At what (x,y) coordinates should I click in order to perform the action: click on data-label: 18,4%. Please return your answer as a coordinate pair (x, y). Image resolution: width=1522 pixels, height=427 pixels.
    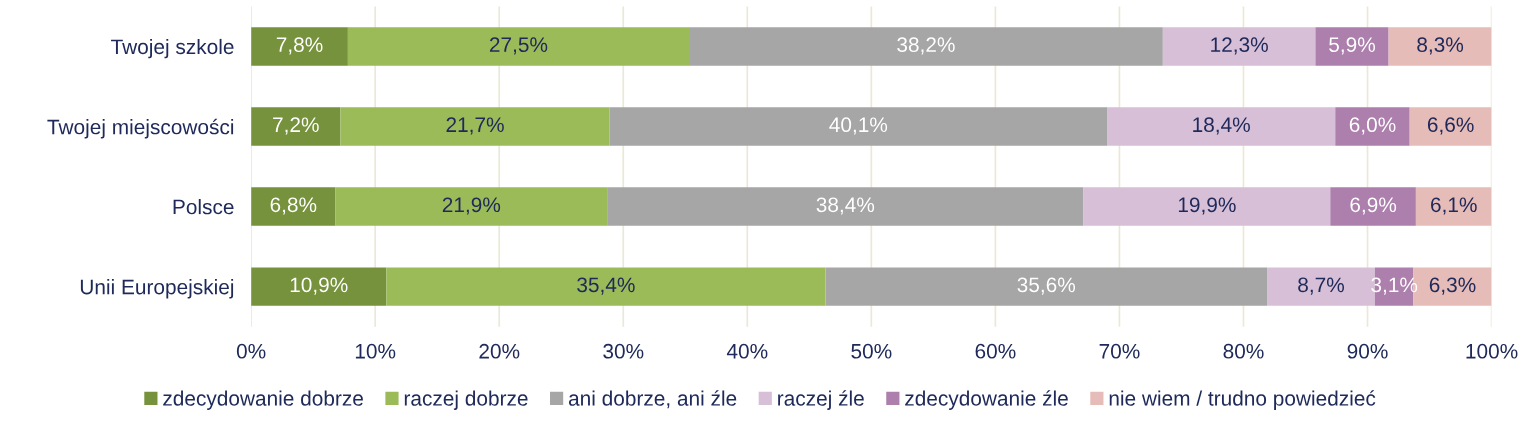
    Looking at the image, I should click on (1221, 126).